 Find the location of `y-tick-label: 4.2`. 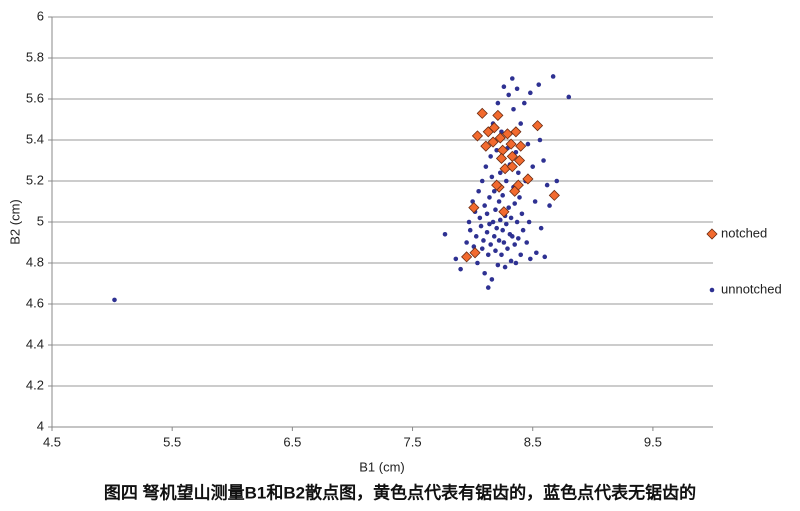

y-tick-label: 4.2 is located at coordinates (35, 384).